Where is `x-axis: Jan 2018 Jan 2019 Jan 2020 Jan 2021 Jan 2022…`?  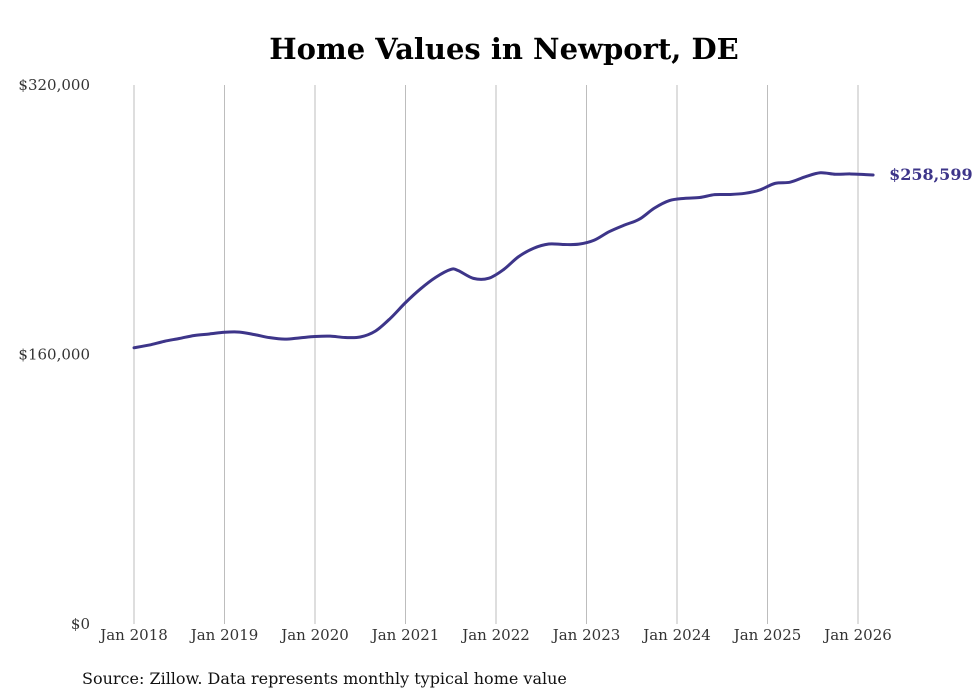
x-axis: Jan 2018 Jan 2019 Jan 2020 Jan 2021 Jan 2022… is located at coordinates (495, 635).